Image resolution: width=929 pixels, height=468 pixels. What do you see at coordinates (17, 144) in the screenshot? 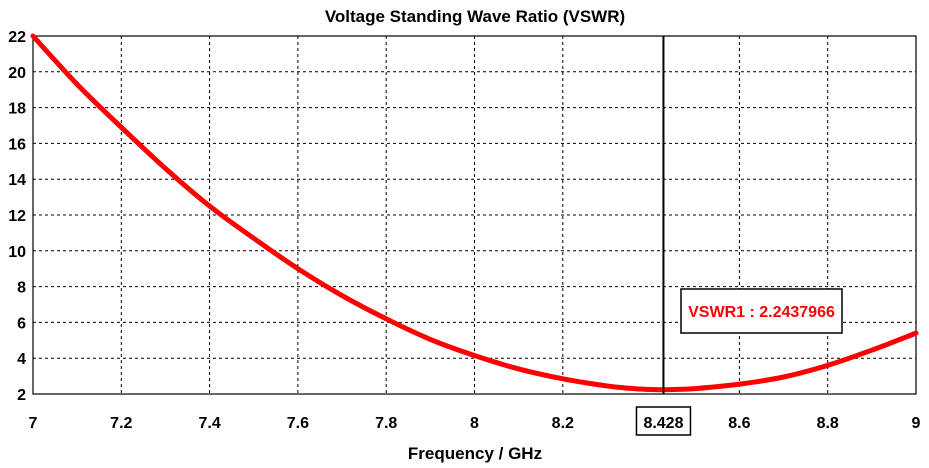
I see `y-tick-label: 16` at bounding box center [17, 144].